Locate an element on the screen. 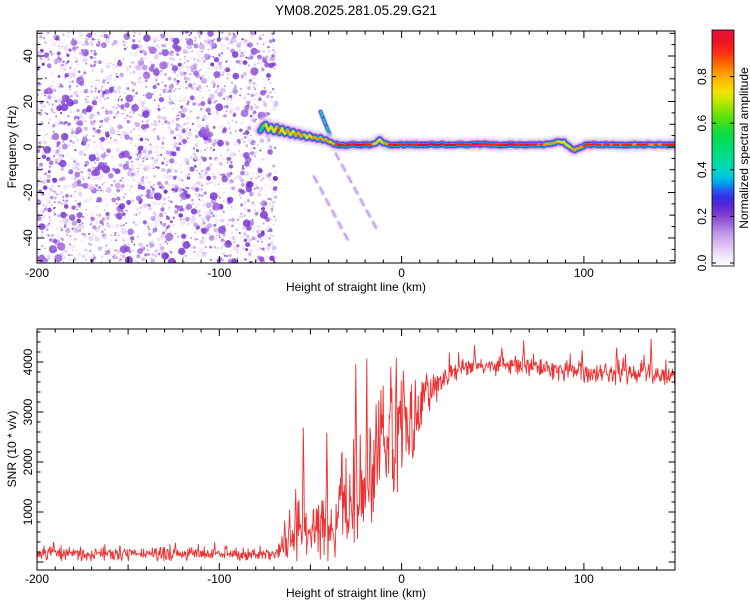  y-axis-title: Frequency (Hz) is located at coordinates (12, 147).